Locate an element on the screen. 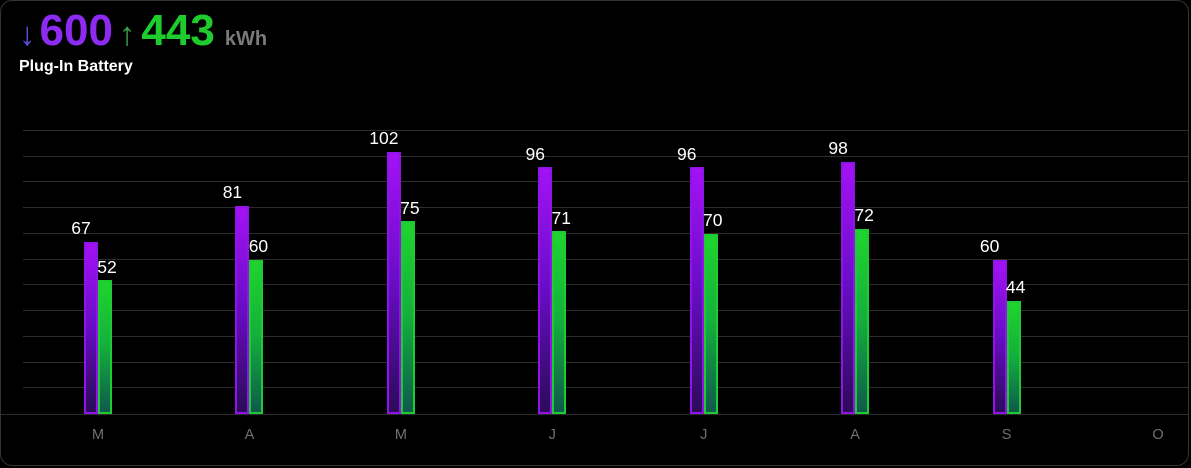  card-title: Plug-In Battery is located at coordinates (76, 66).